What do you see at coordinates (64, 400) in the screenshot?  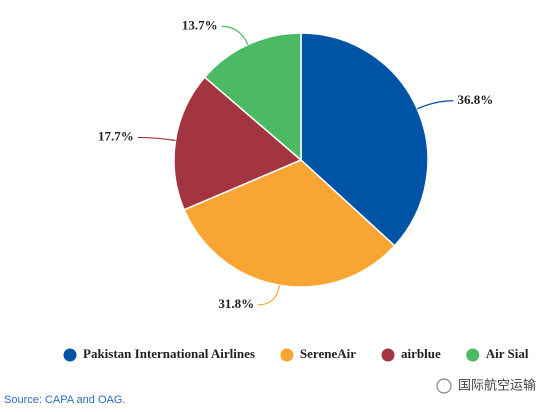 I see `source-note: Source: CAPA and OAG.` at bounding box center [64, 400].